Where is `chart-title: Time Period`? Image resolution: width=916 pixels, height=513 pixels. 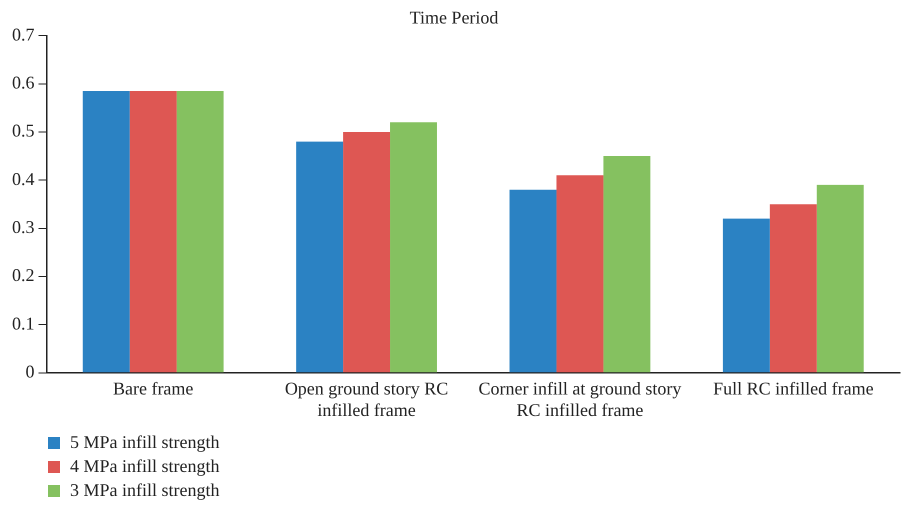 chart-title: Time Period is located at coordinates (454, 18).